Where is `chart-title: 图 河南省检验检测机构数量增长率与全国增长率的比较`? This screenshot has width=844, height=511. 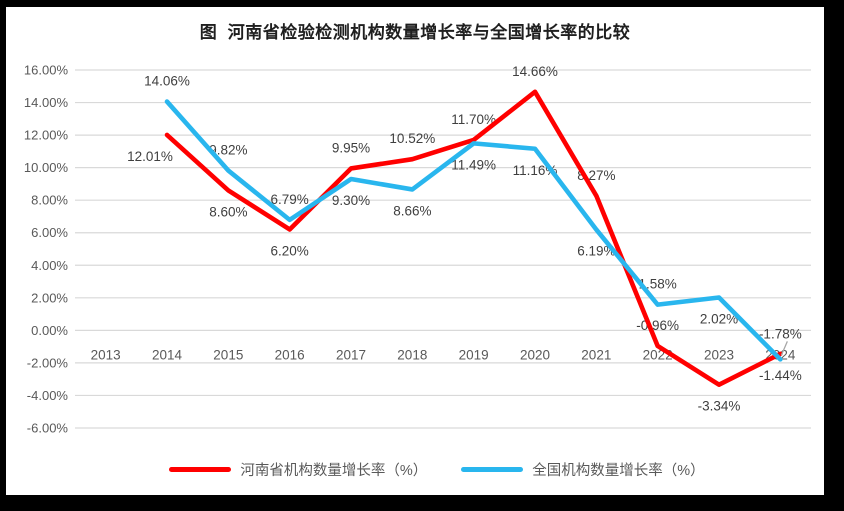 chart-title: 图 河南省检验检测机构数量增长率与全国增长率的比较 is located at coordinates (415, 32).